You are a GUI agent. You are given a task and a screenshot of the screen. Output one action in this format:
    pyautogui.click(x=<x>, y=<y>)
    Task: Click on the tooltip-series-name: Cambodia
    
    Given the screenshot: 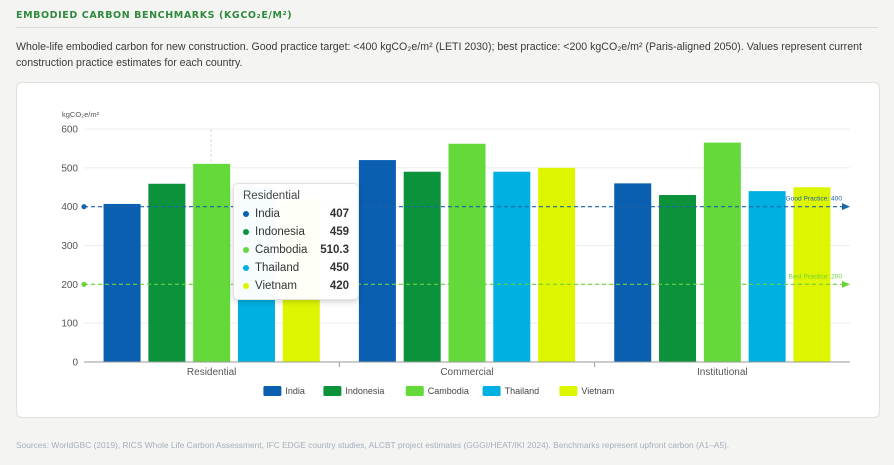 What is the action you would take?
    pyautogui.click(x=281, y=250)
    